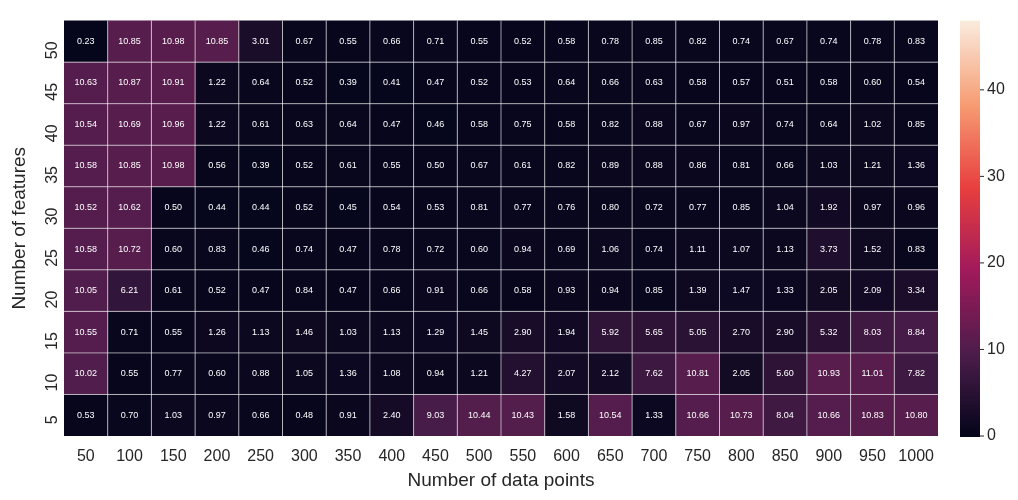 The image size is (1018, 500). What do you see at coordinates (566, 456) in the screenshot?
I see `x-tick-label: 600` at bounding box center [566, 456].